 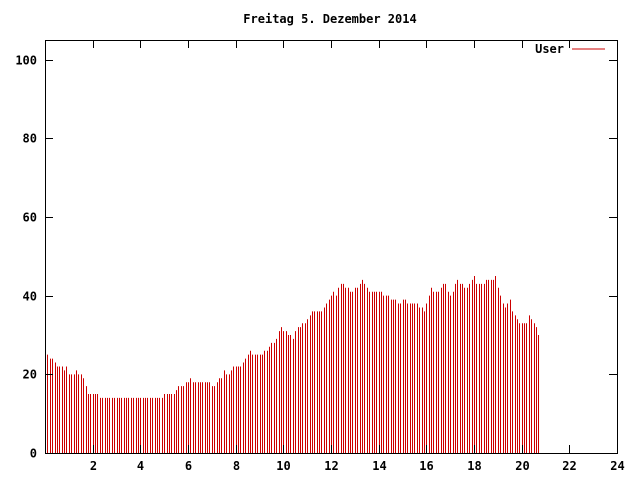 What do you see at coordinates (30, 139) in the screenshot?
I see `y-tick-label: 80` at bounding box center [30, 139].